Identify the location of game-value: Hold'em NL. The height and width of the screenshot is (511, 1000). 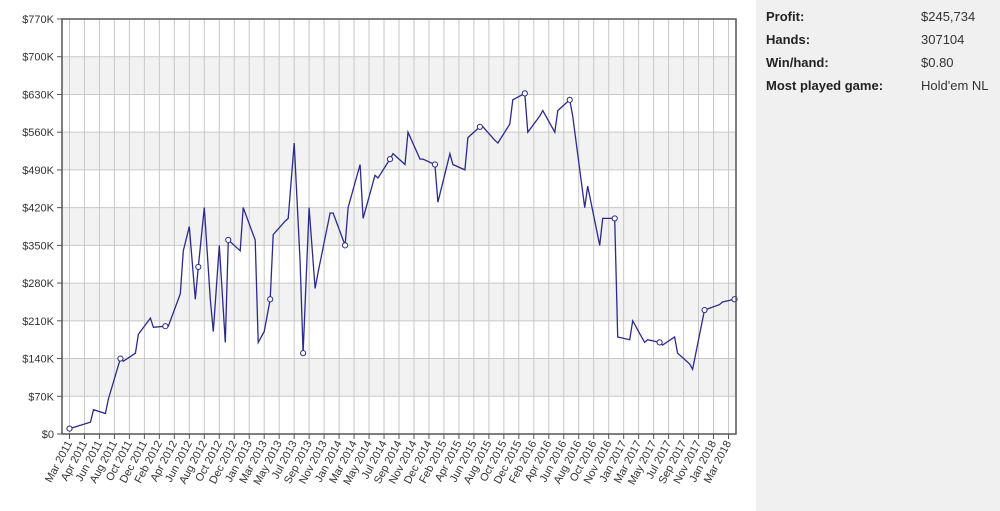
(955, 85).